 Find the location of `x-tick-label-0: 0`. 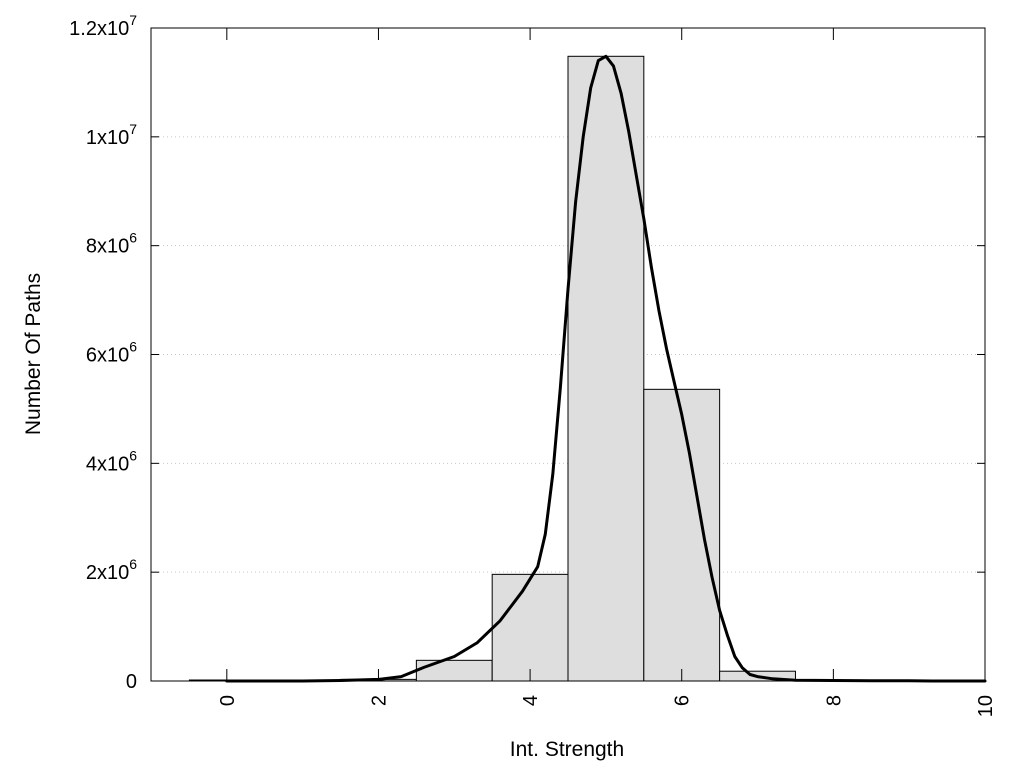

x-tick-label-0: 0 is located at coordinates (228, 700).